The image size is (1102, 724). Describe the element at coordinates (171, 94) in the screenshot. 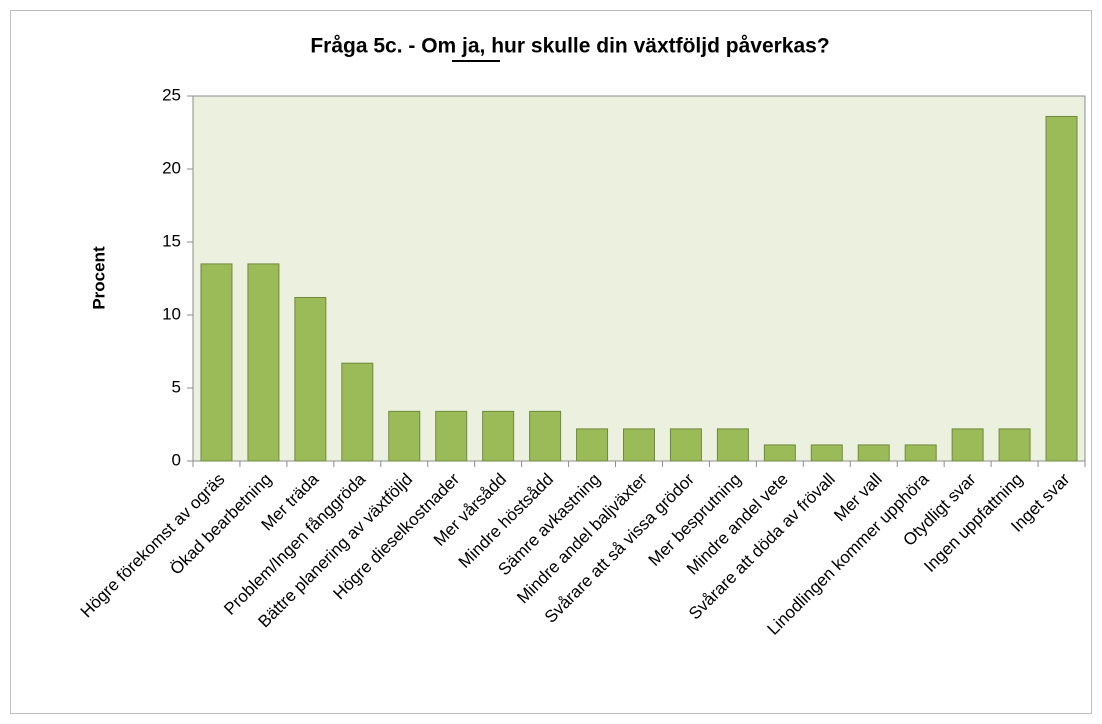

I see `y-tick-label: 25` at that location.